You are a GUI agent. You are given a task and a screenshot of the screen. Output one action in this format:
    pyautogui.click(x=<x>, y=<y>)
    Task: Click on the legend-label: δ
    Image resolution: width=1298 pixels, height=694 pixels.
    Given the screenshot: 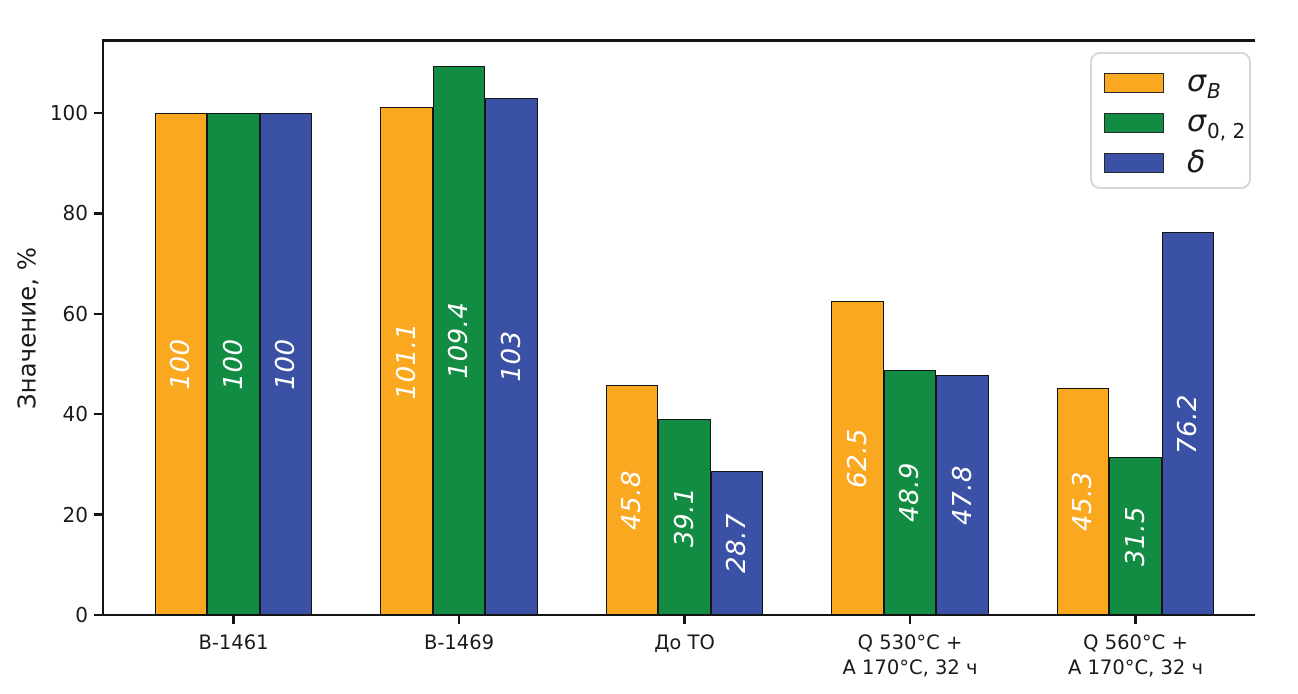 What is the action you would take?
    pyautogui.click(x=1196, y=163)
    